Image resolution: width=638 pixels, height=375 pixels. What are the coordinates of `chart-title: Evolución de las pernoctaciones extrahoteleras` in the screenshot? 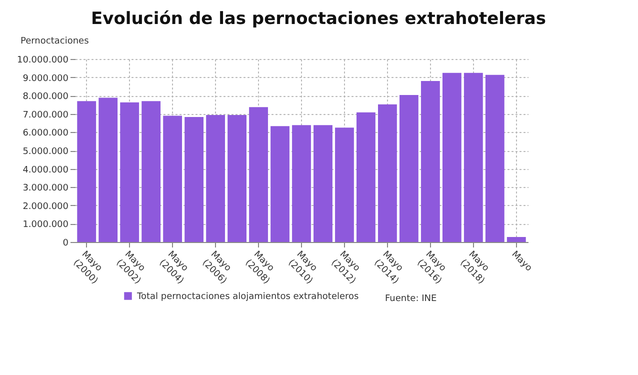 It's located at (318, 19).